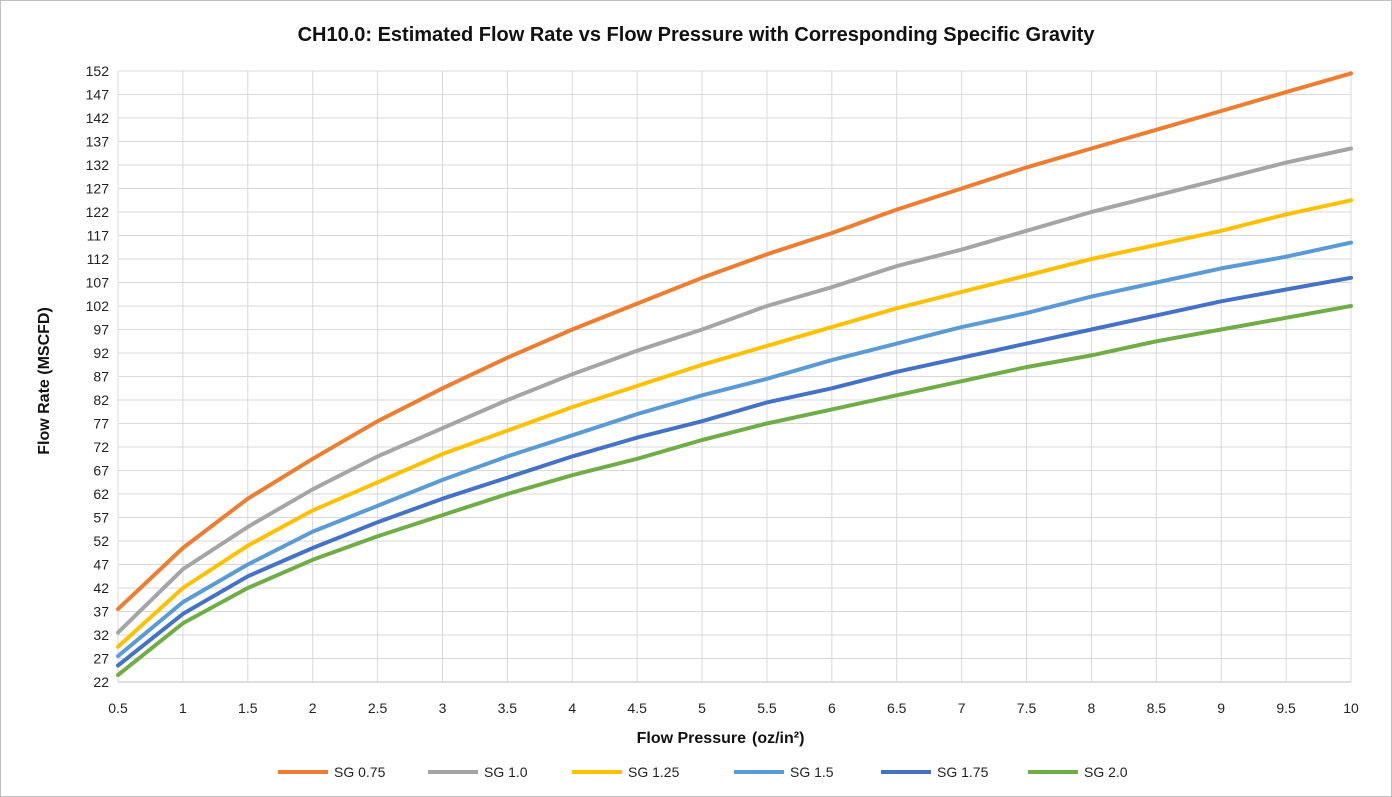  I want to click on x-tick-label: 4, so click(572, 708).